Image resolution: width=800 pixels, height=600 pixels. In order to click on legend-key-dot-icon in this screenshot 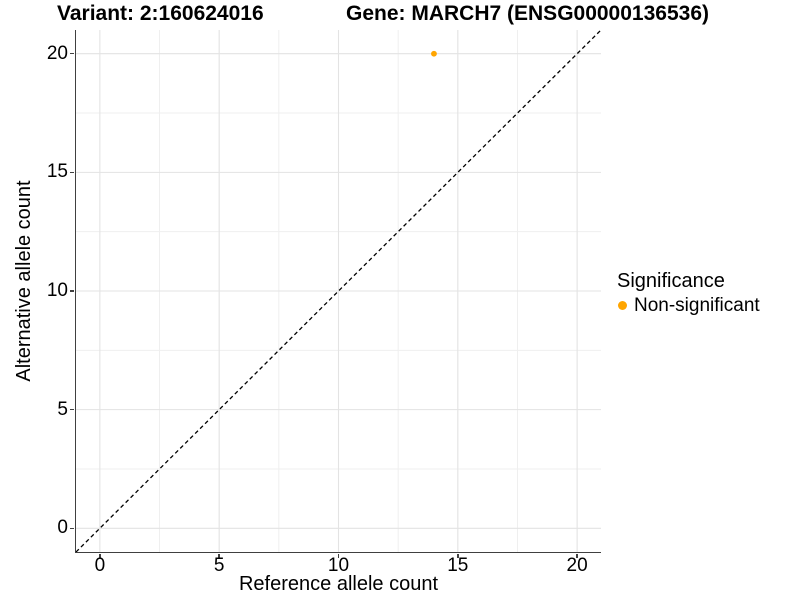, I will do `click(622, 305)`.